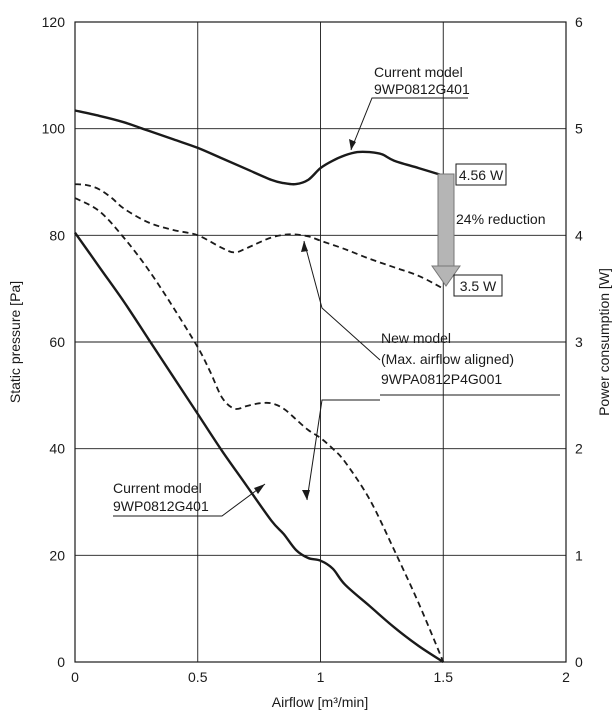 This screenshot has width=614, height=715. What do you see at coordinates (441, 379) in the screenshot?
I see `new-model-number: 9WPA0812P4G001` at bounding box center [441, 379].